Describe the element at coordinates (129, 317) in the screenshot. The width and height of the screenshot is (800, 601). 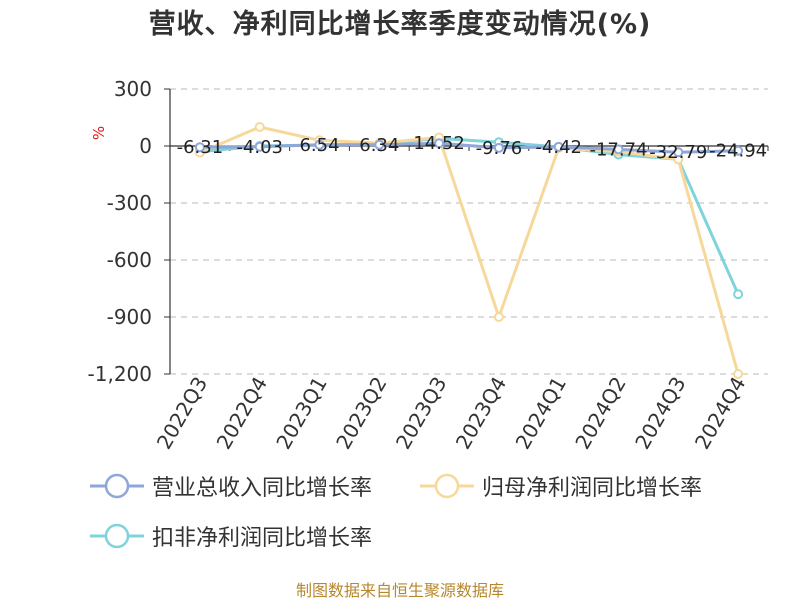
I see `y-tick-label: -900` at that location.